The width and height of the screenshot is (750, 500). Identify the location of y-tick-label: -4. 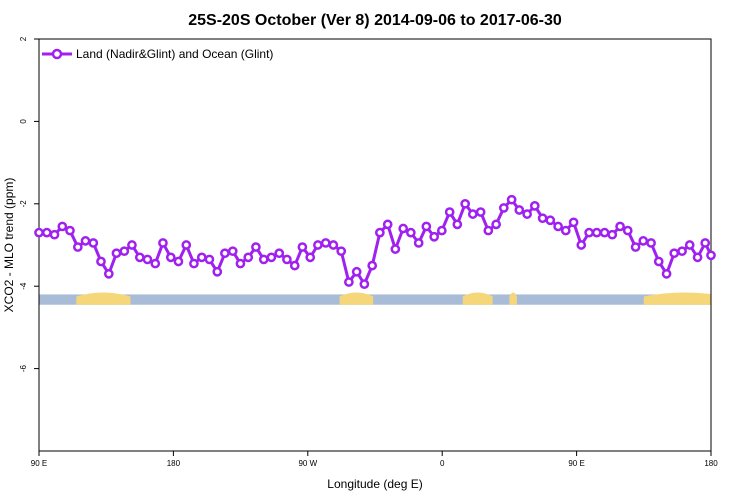
(23, 286).